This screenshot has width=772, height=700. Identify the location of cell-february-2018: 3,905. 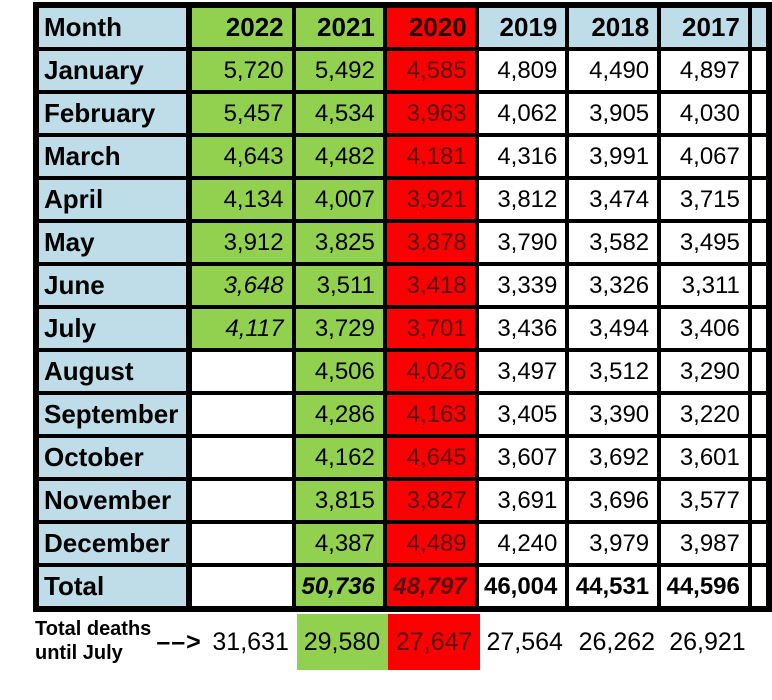
(613, 113).